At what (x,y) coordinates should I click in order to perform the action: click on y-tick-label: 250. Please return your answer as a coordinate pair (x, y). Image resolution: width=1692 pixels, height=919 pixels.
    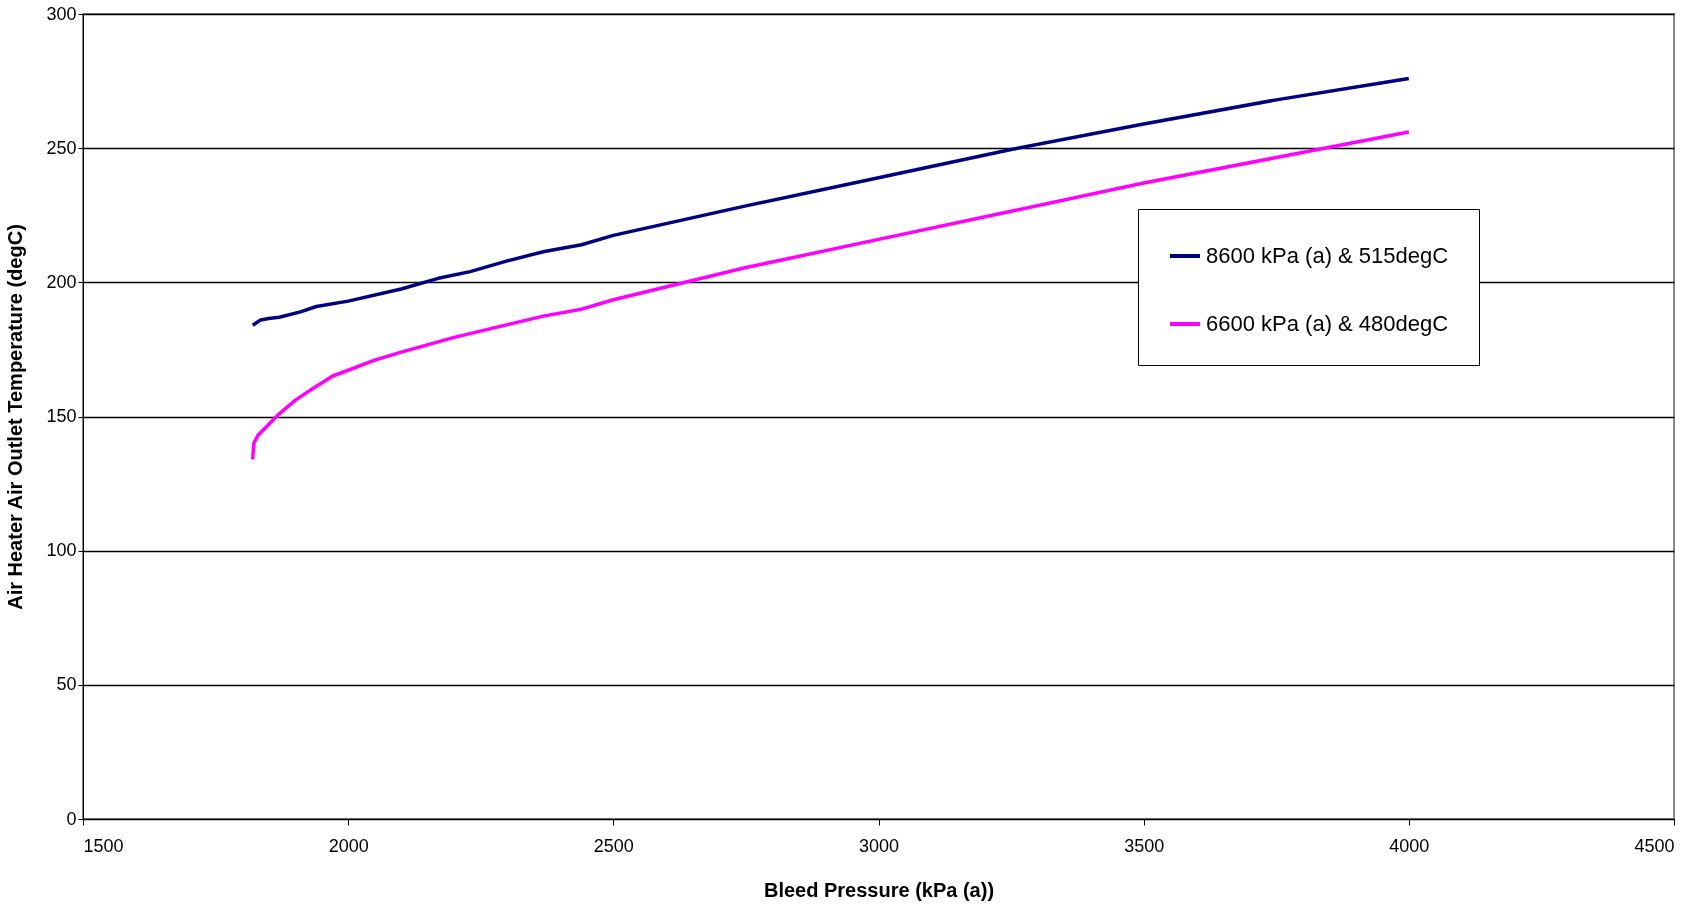
    Looking at the image, I should click on (61, 147).